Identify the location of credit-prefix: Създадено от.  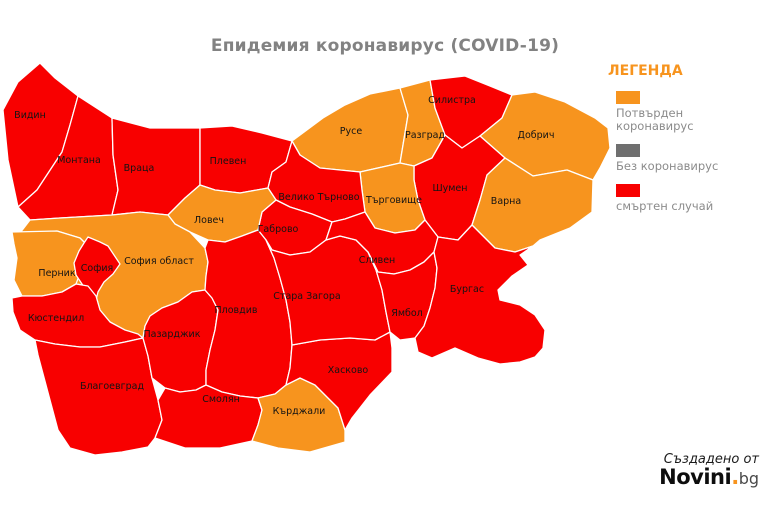
(711, 459).